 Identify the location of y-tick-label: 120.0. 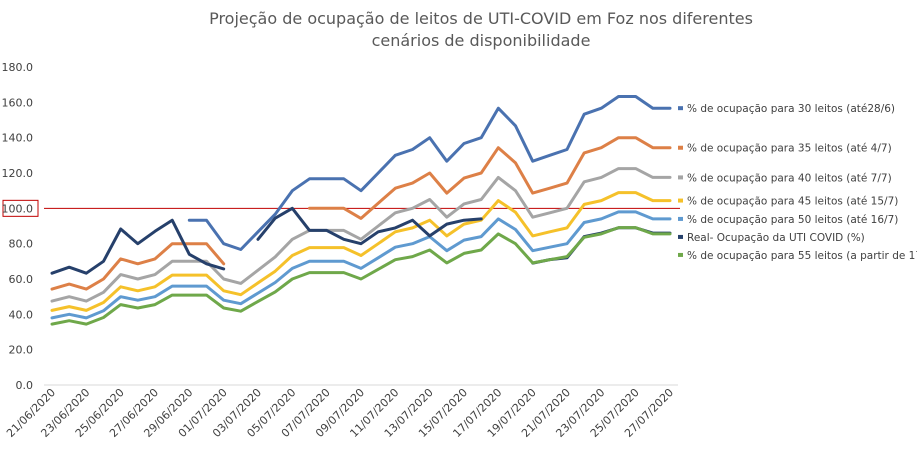
(18, 173).